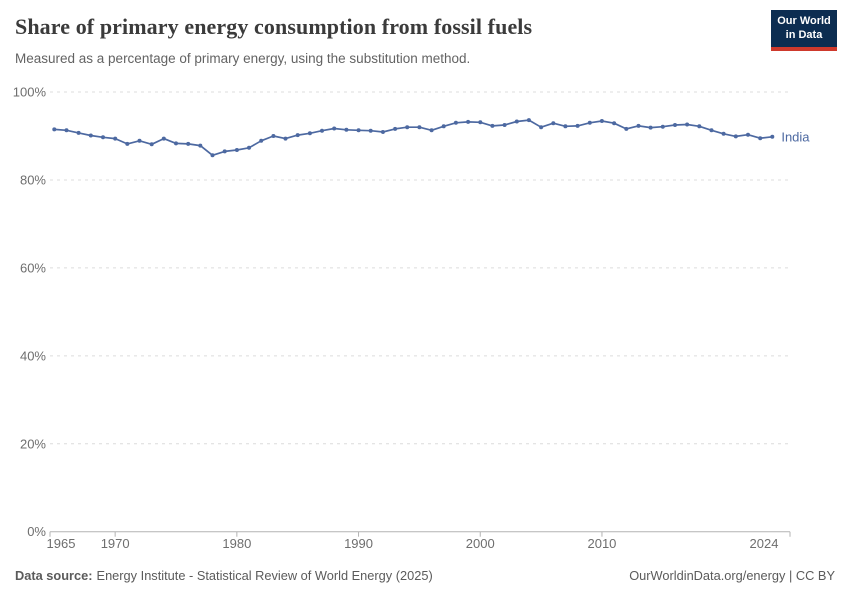  Describe the element at coordinates (480, 543) in the screenshot. I see `x-tick-label: 2000` at that location.